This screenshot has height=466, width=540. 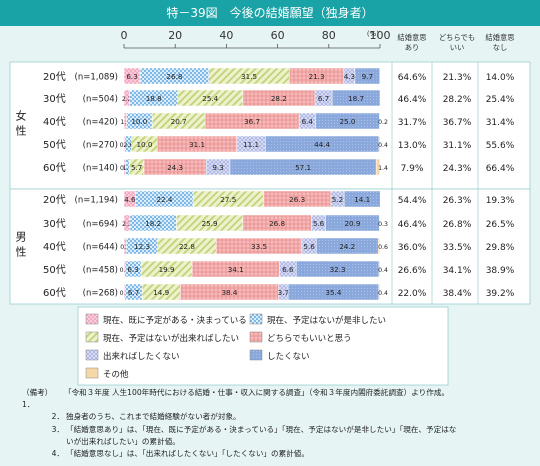 I want to click on summary-header: どちらでも, so click(x=457, y=37).